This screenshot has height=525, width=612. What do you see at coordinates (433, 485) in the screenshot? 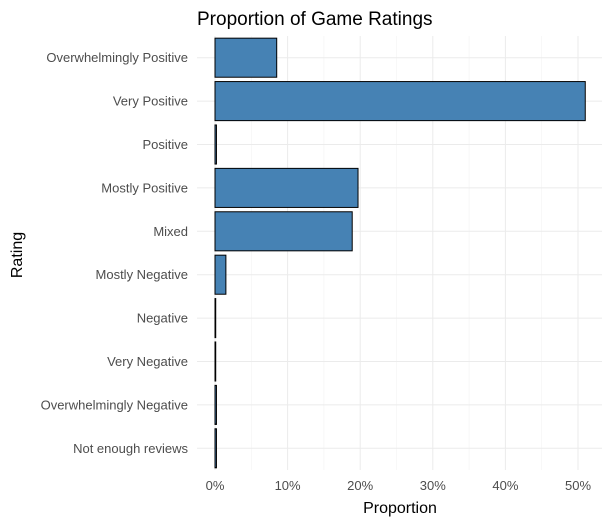
I see `x-tick-label: 30%` at bounding box center [433, 485].